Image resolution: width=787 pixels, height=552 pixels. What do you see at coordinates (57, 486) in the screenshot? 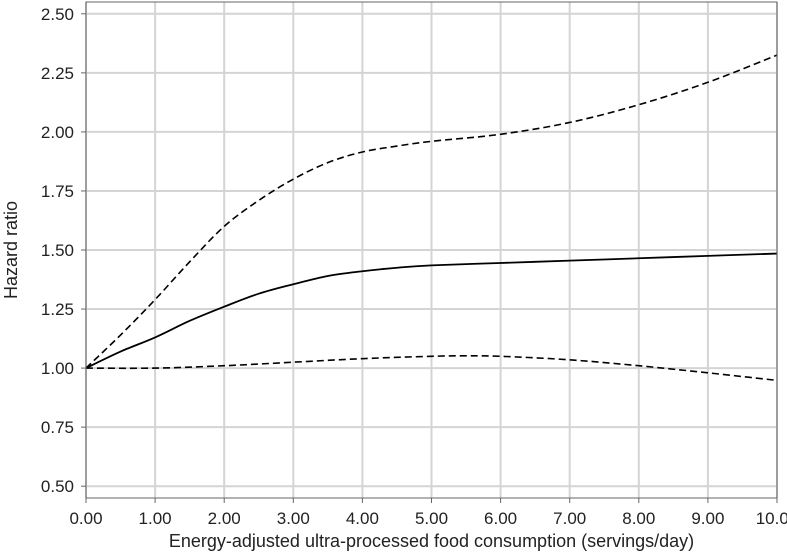
I see `y-tick-label: 0.50` at bounding box center [57, 486].